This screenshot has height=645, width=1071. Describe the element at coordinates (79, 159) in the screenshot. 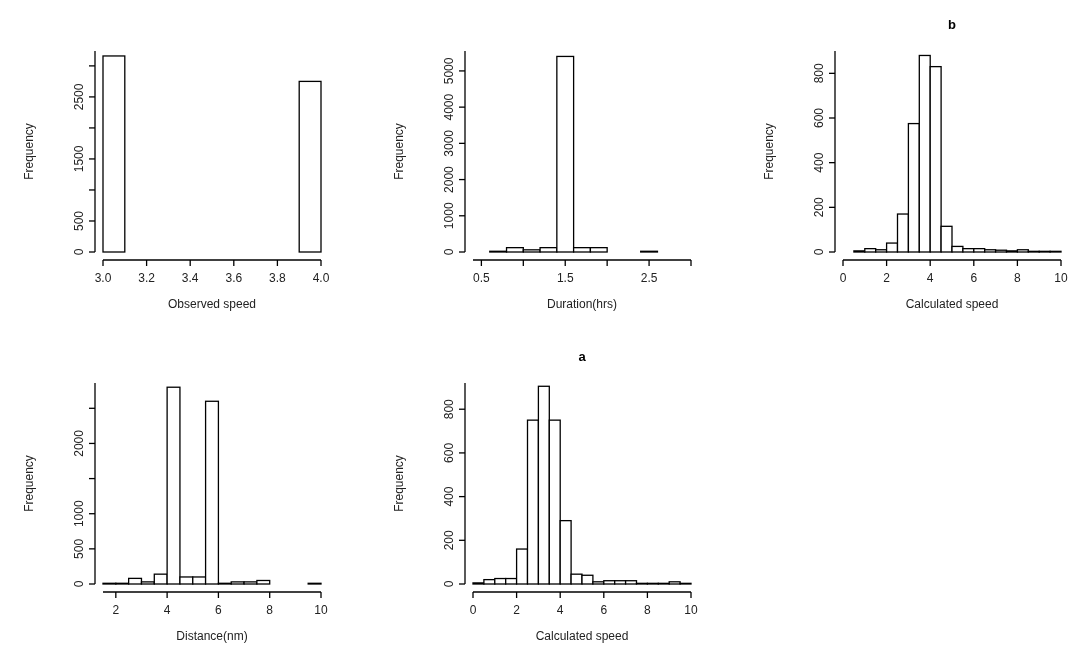

I see `y-tick-label: 1500` at that location.